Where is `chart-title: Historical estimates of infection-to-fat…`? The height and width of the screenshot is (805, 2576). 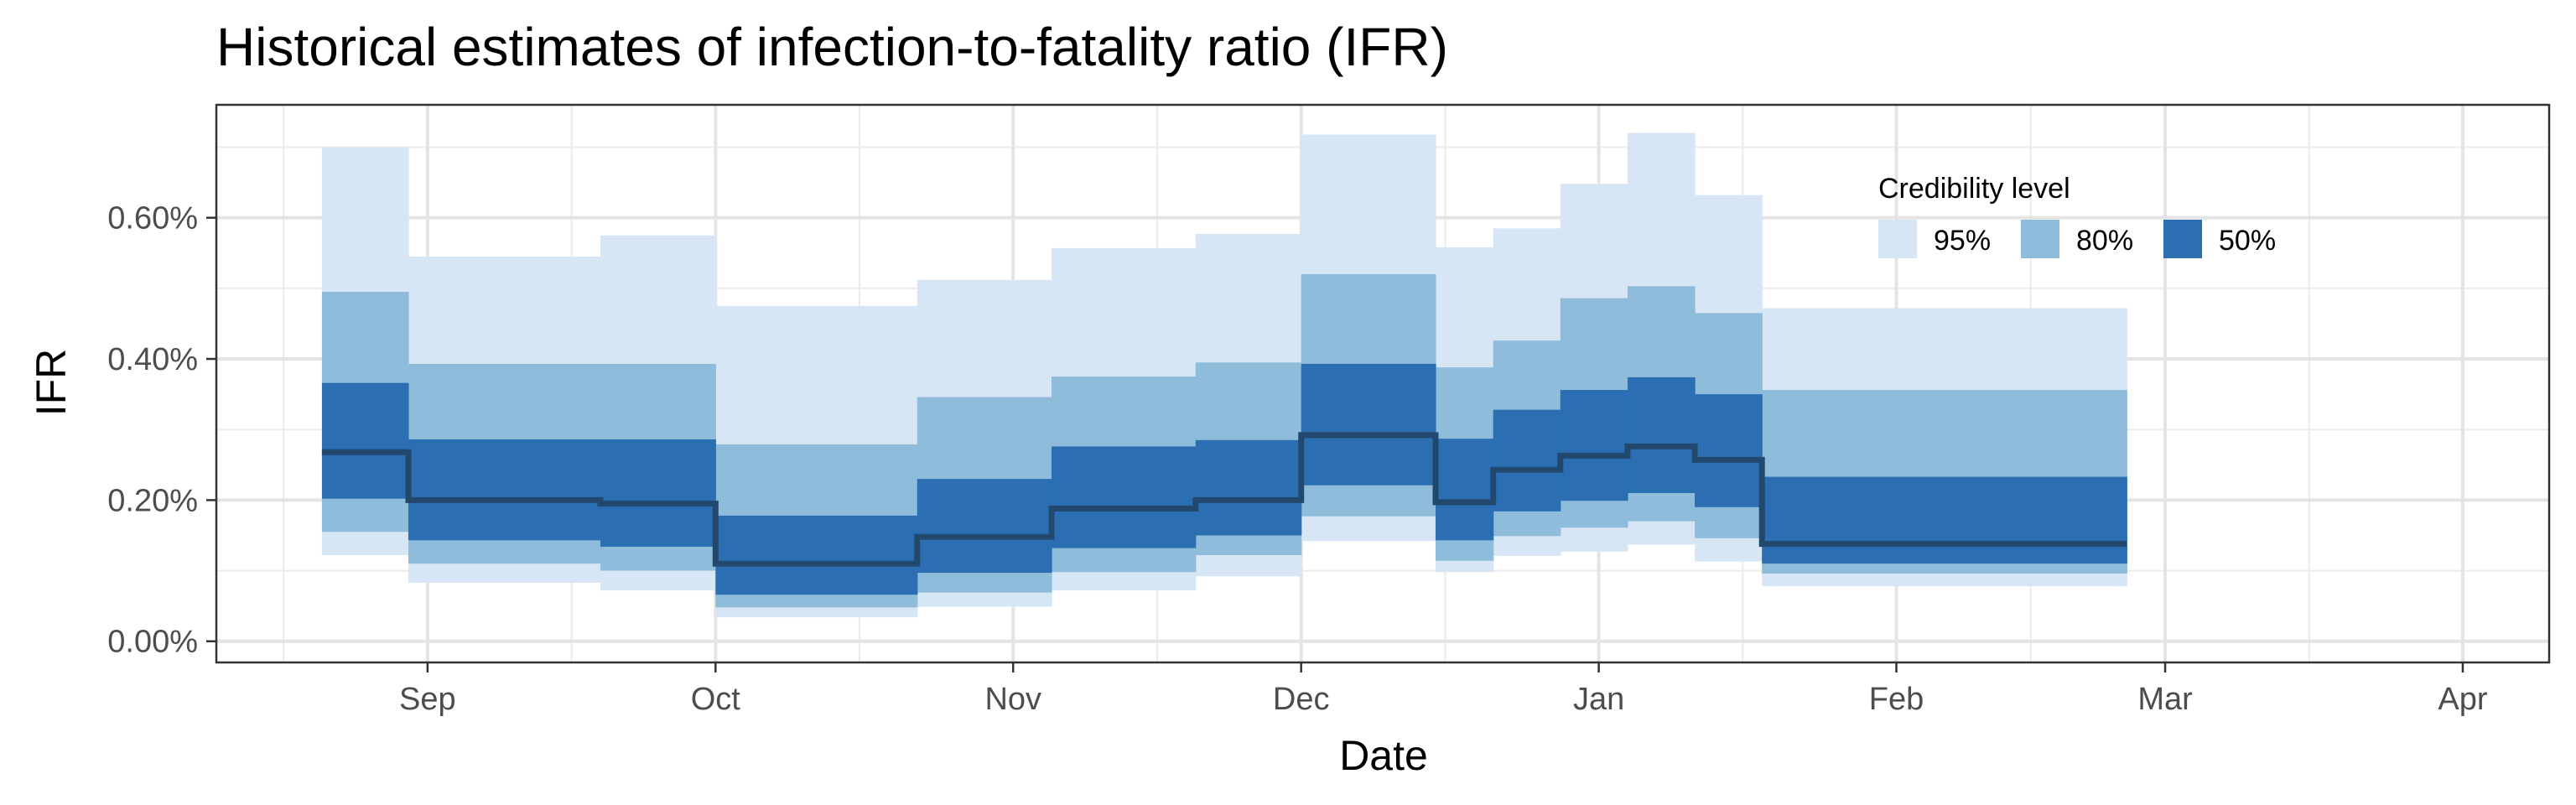 chart-title: Historical estimates of infection-to-fat… is located at coordinates (832, 47).